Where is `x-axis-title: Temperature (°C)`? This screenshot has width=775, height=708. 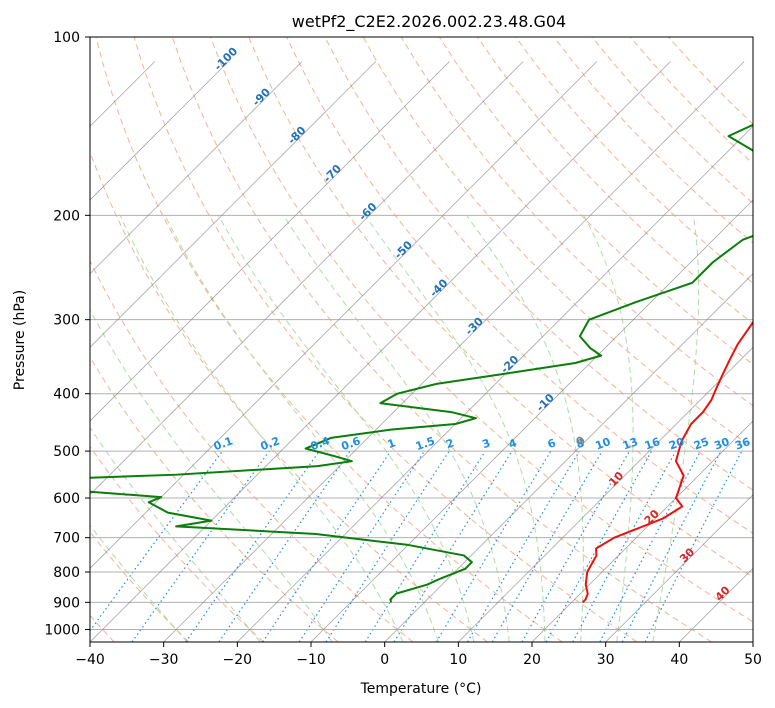
x-axis-title: Temperature (°C) is located at coordinates (421, 689).